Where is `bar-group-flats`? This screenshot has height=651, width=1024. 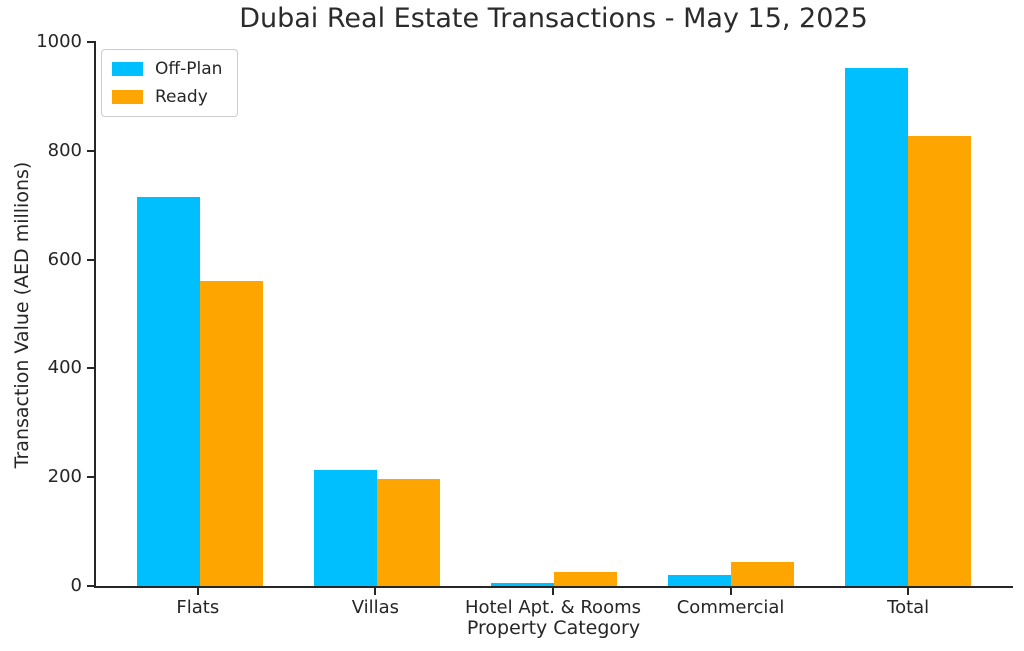 bar-group-flats is located at coordinates (199, 314).